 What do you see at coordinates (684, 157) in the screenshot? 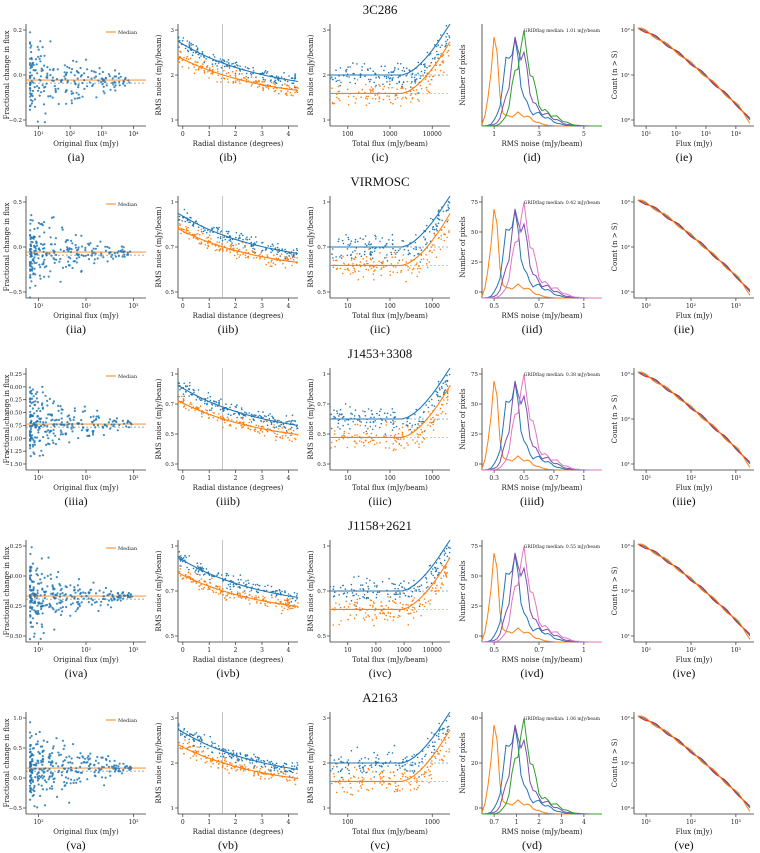
I see `panel-caption: (ie)` at bounding box center [684, 157].